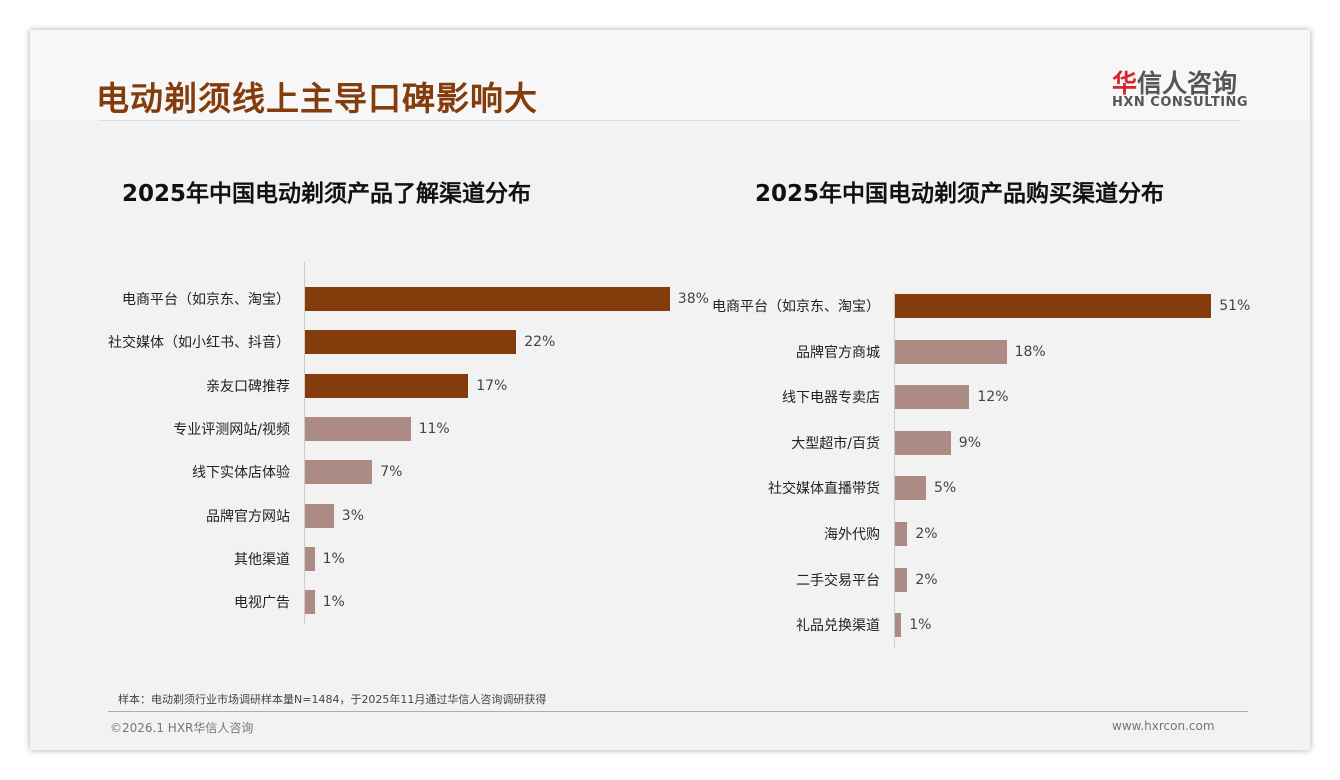 The image size is (1340, 780). Describe the element at coordinates (693, 299) in the screenshot. I see `value-label: 38%` at that location.